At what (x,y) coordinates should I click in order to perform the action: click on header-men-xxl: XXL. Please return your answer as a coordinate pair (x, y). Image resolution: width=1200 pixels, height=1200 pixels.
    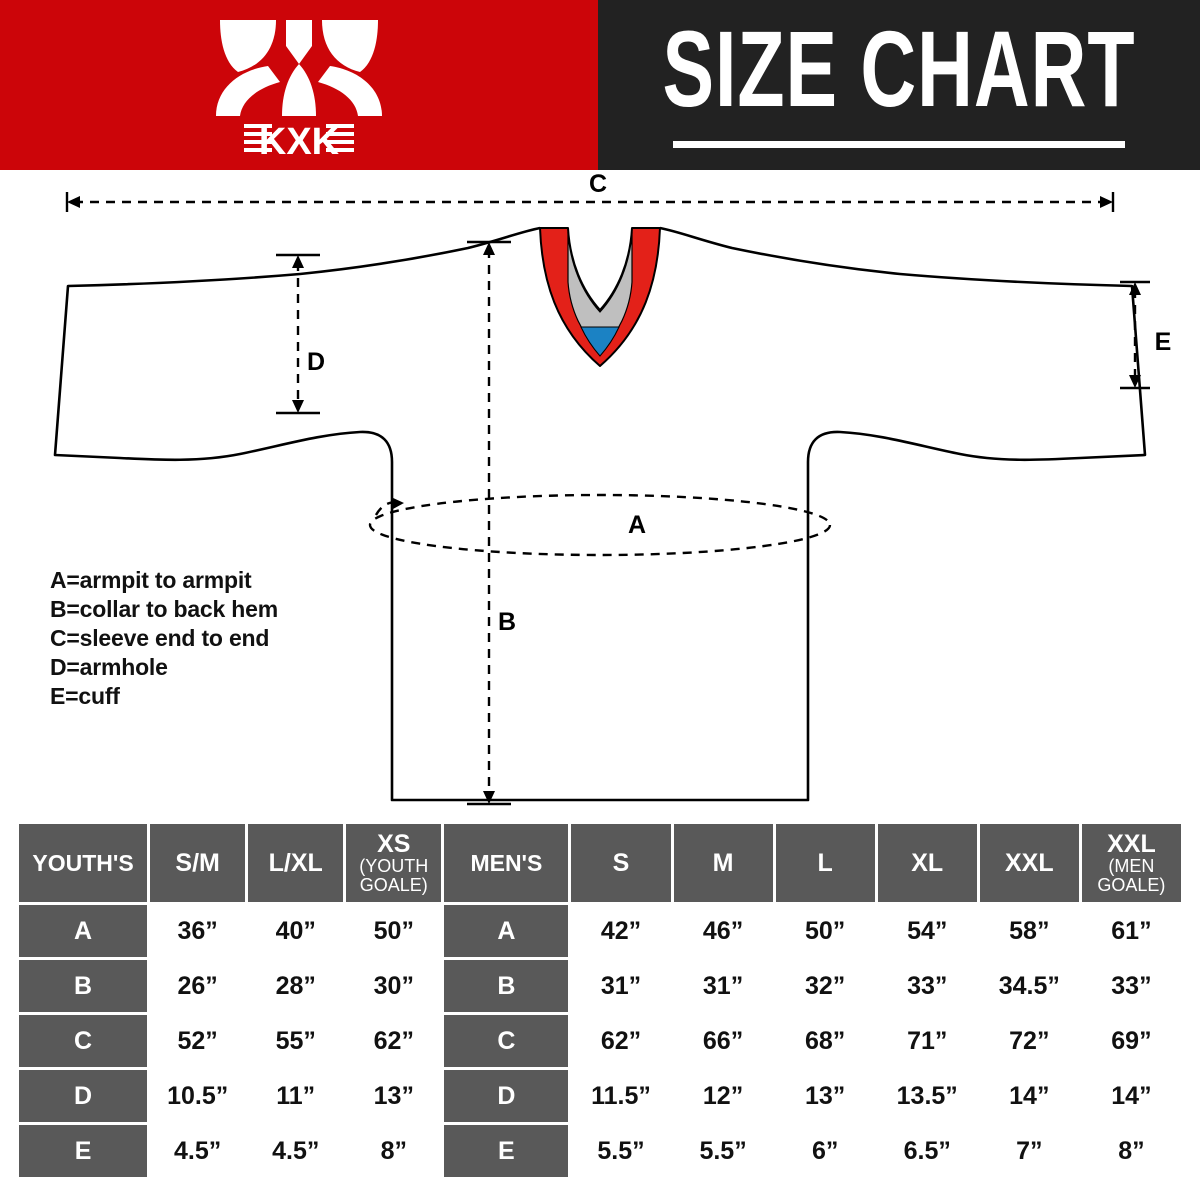
    Looking at the image, I should click on (1029, 863).